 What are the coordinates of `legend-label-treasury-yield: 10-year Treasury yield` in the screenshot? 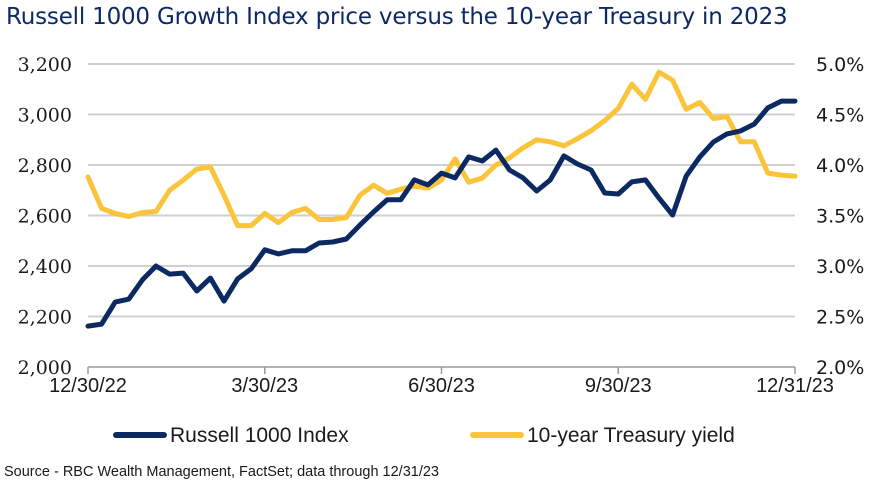 It's located at (631, 435).